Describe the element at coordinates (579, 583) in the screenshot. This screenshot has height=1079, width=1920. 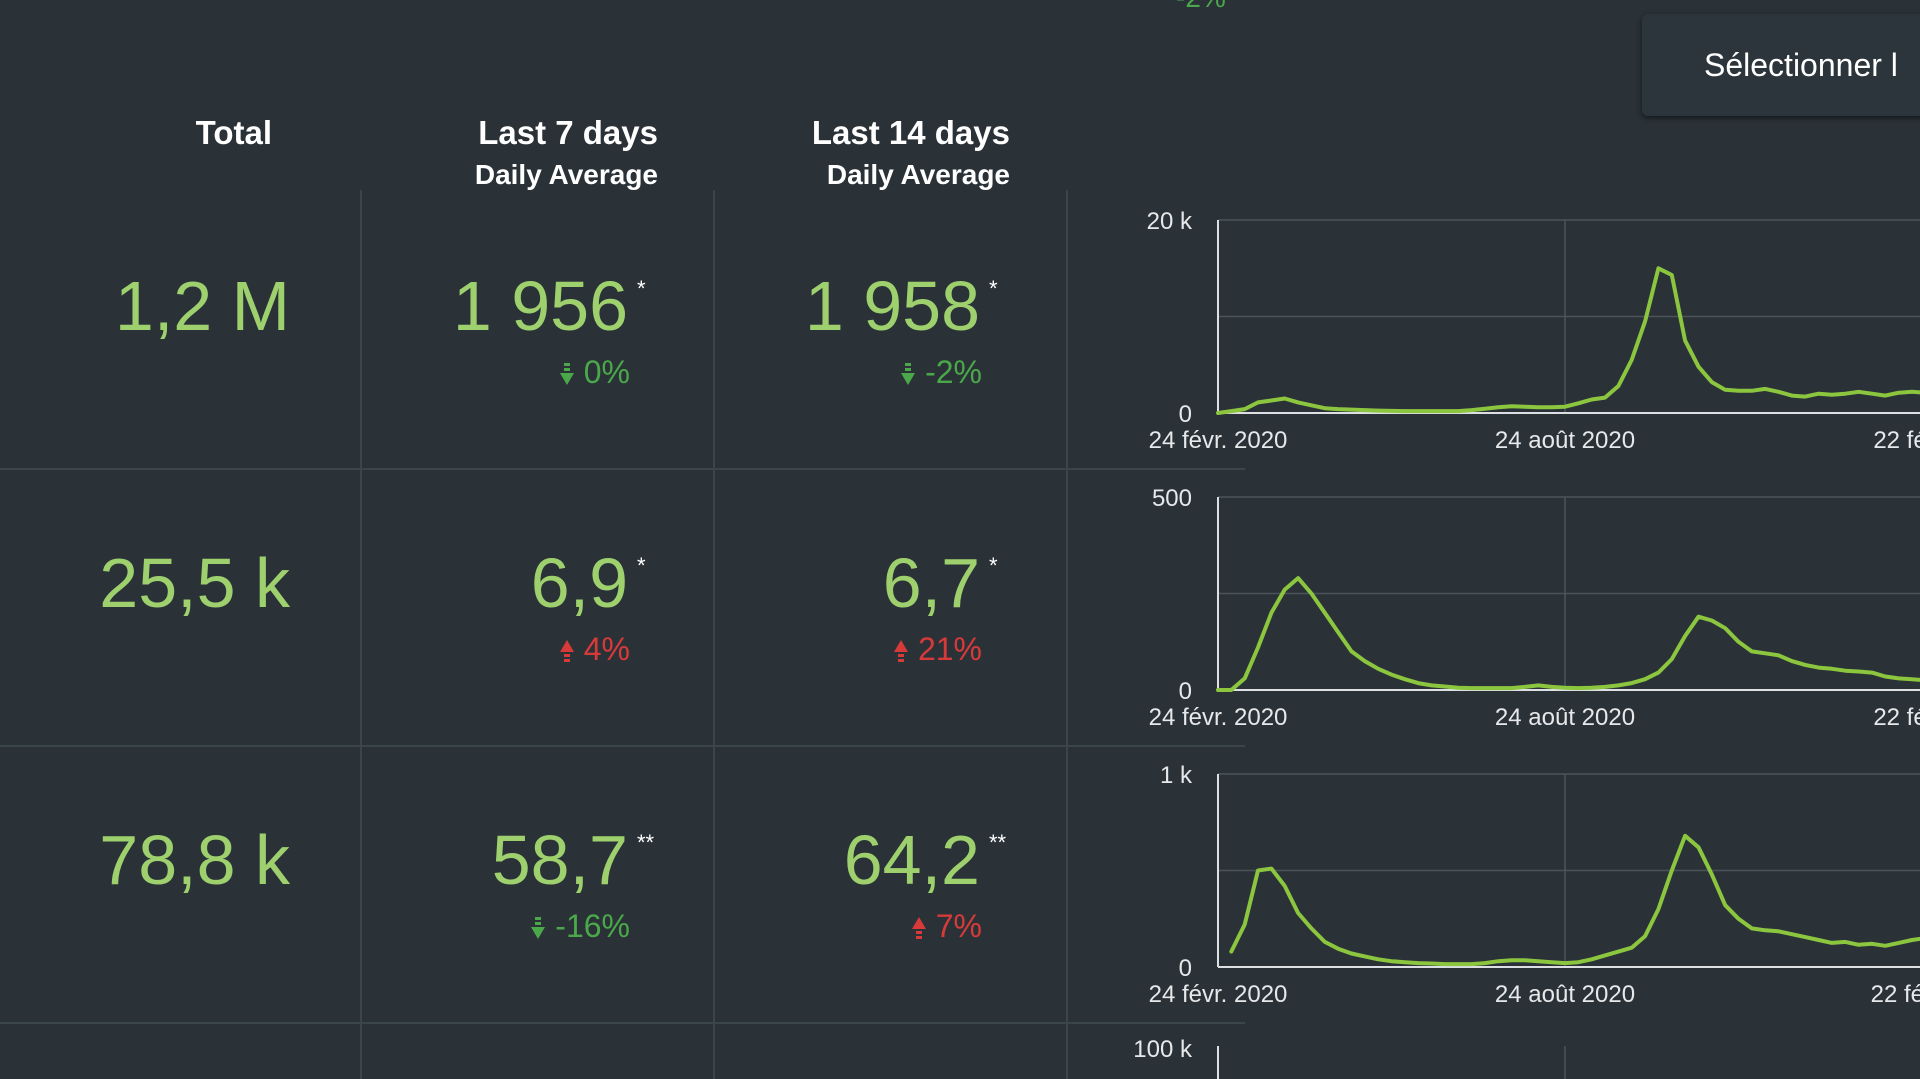
I see `row2-avg7-value: 6,9` at that location.